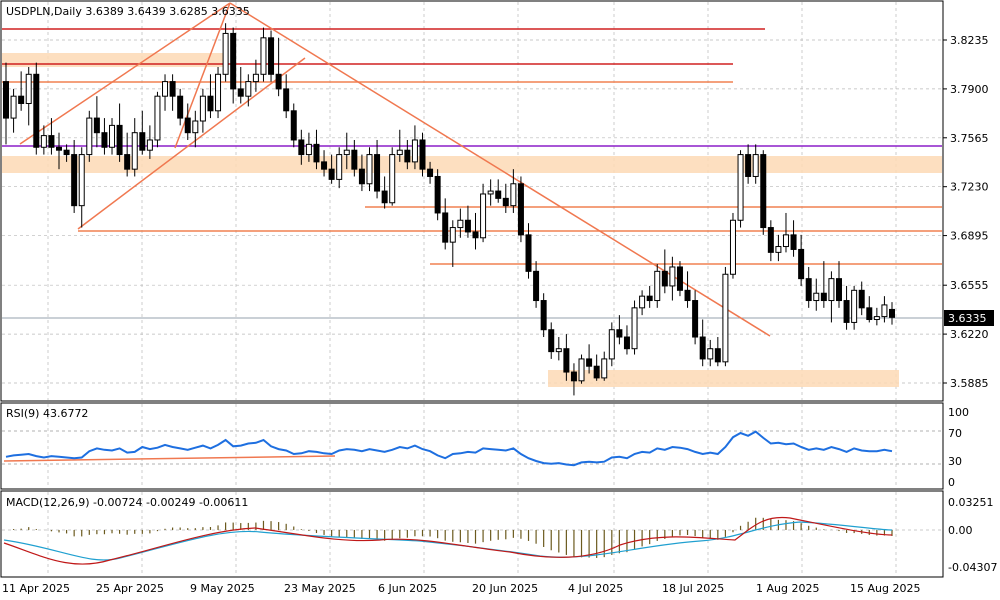  I want to click on rsi-trendline, so click(169, 458).